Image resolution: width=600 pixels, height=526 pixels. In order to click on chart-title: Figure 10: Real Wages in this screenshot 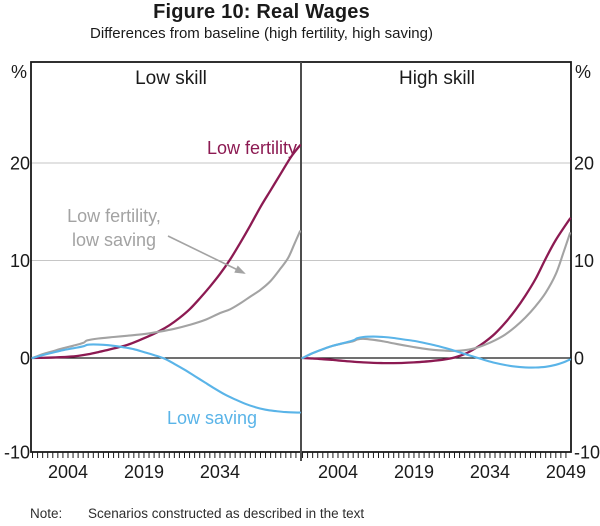, I will do `click(261, 12)`.